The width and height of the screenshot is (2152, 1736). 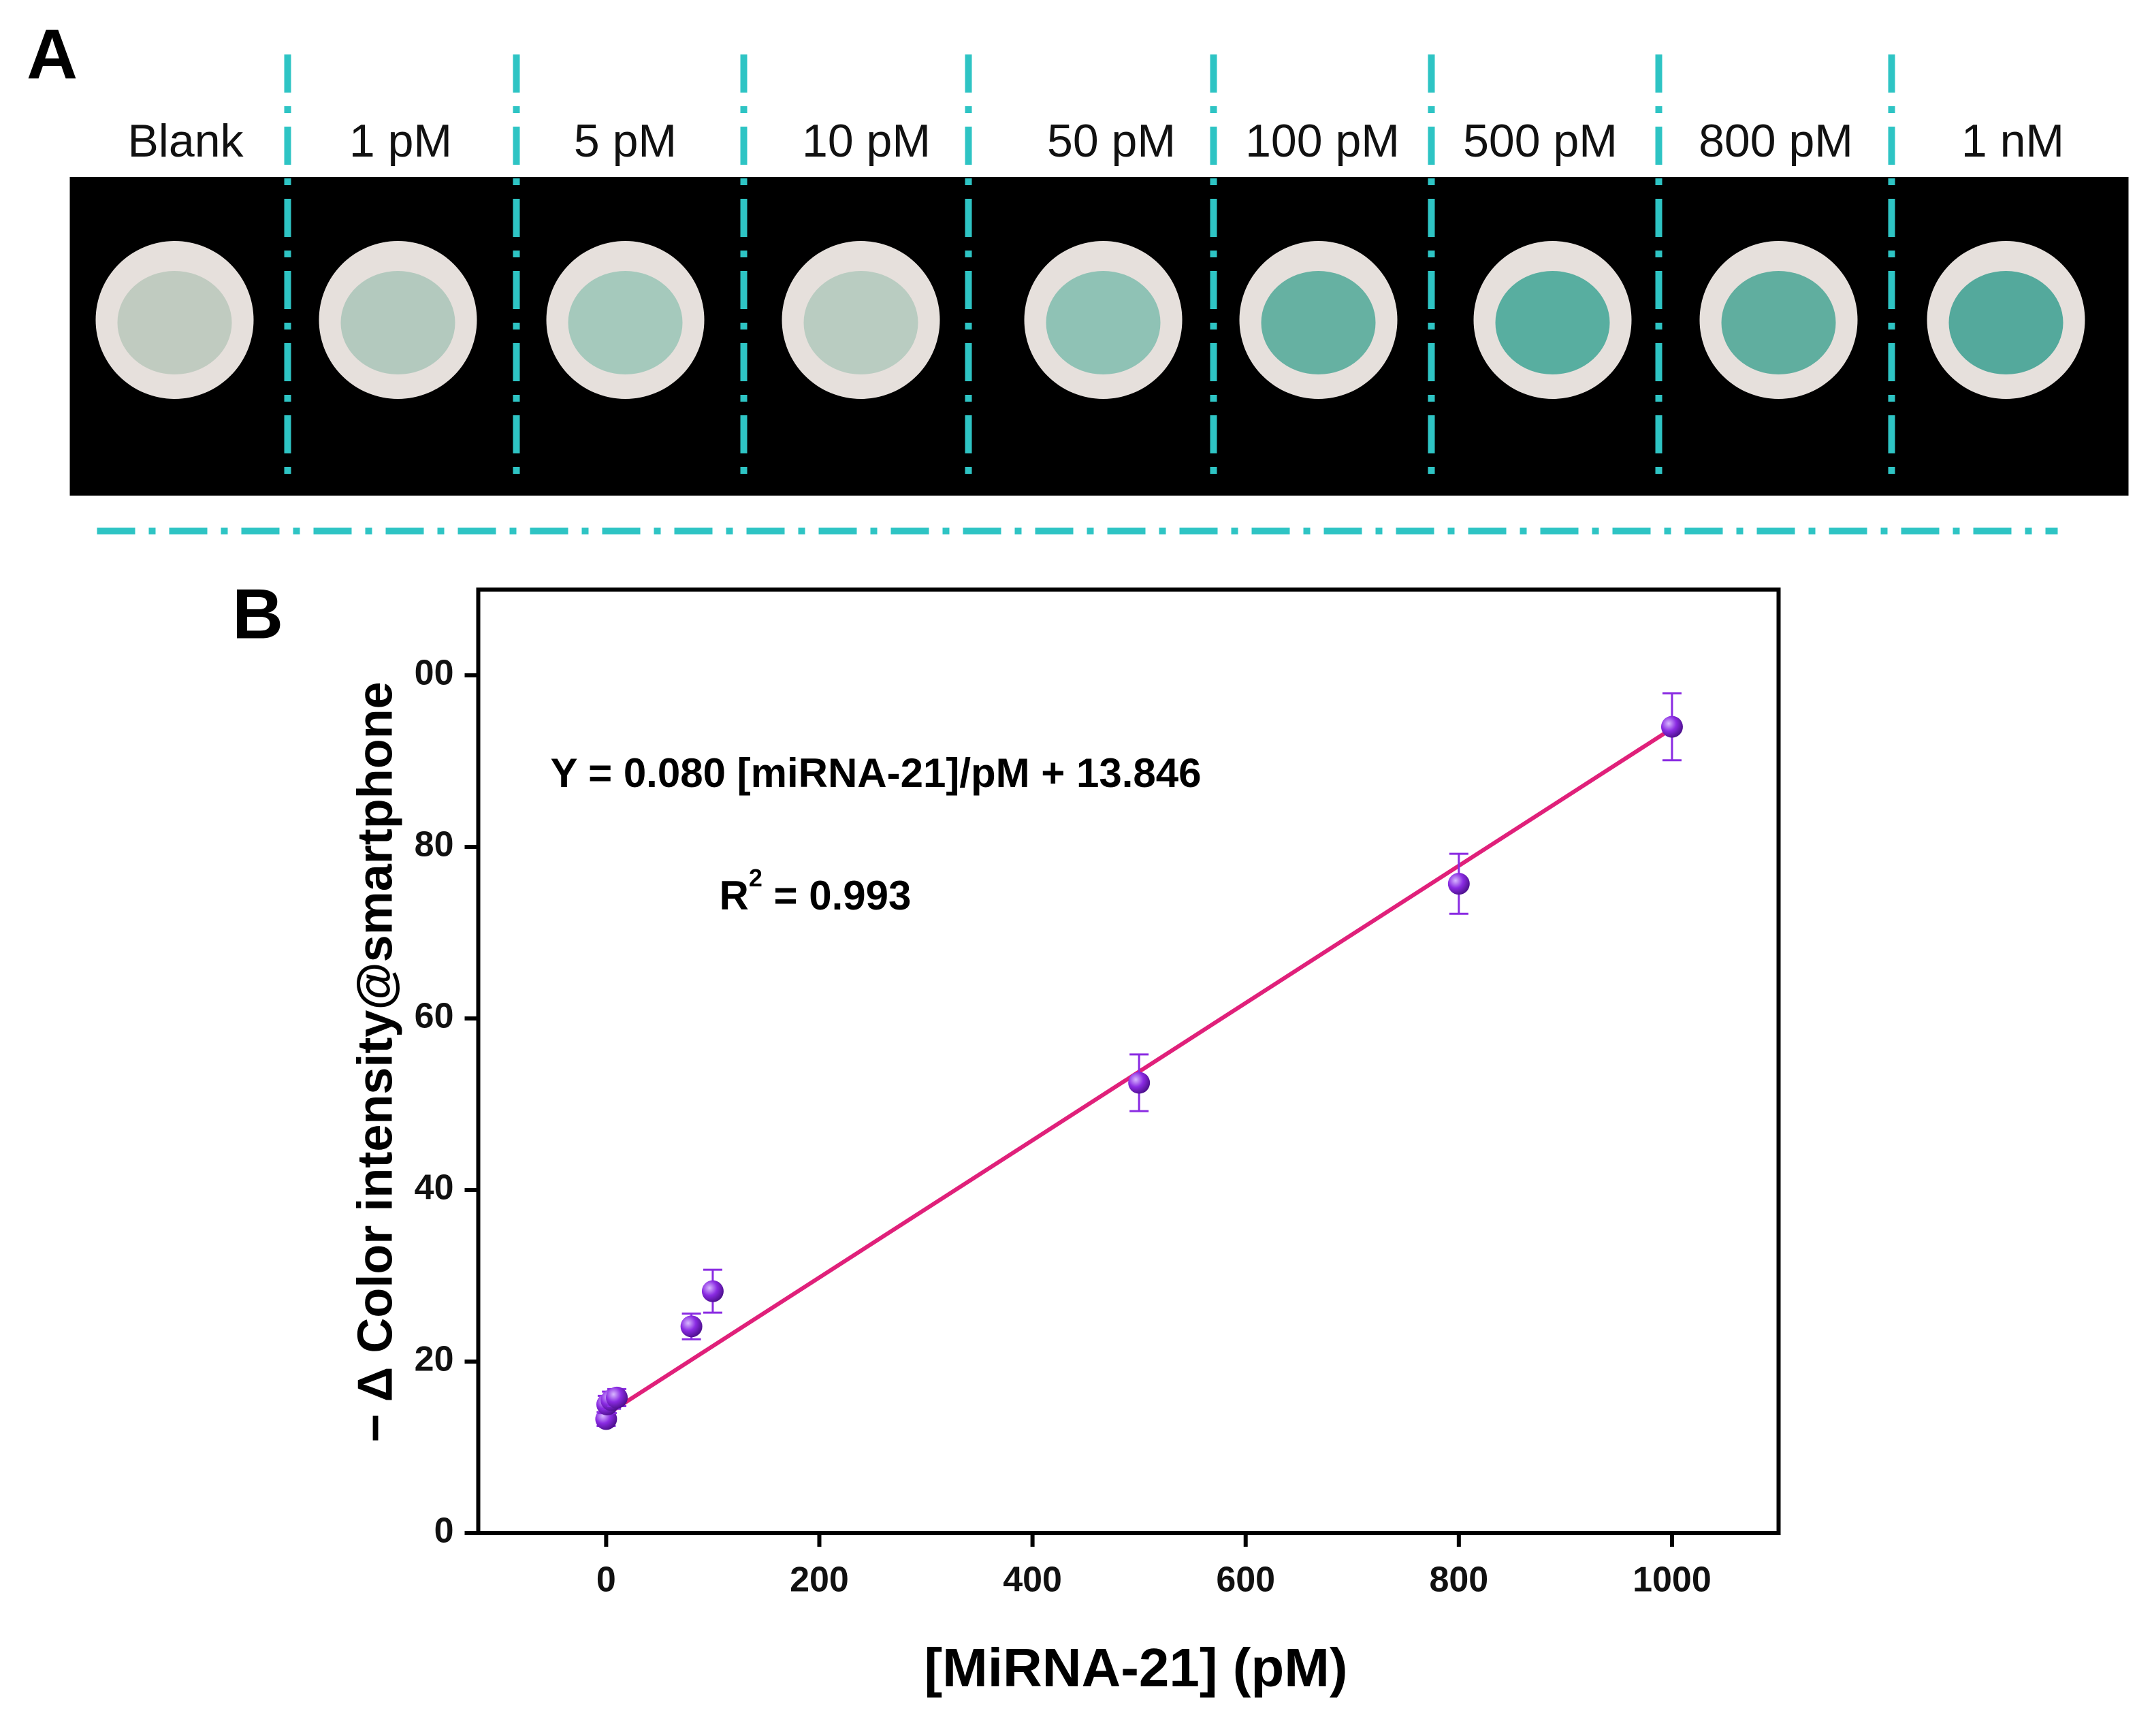 What do you see at coordinates (434, 673) in the screenshot?
I see `y-tick-label: 00` at bounding box center [434, 673].